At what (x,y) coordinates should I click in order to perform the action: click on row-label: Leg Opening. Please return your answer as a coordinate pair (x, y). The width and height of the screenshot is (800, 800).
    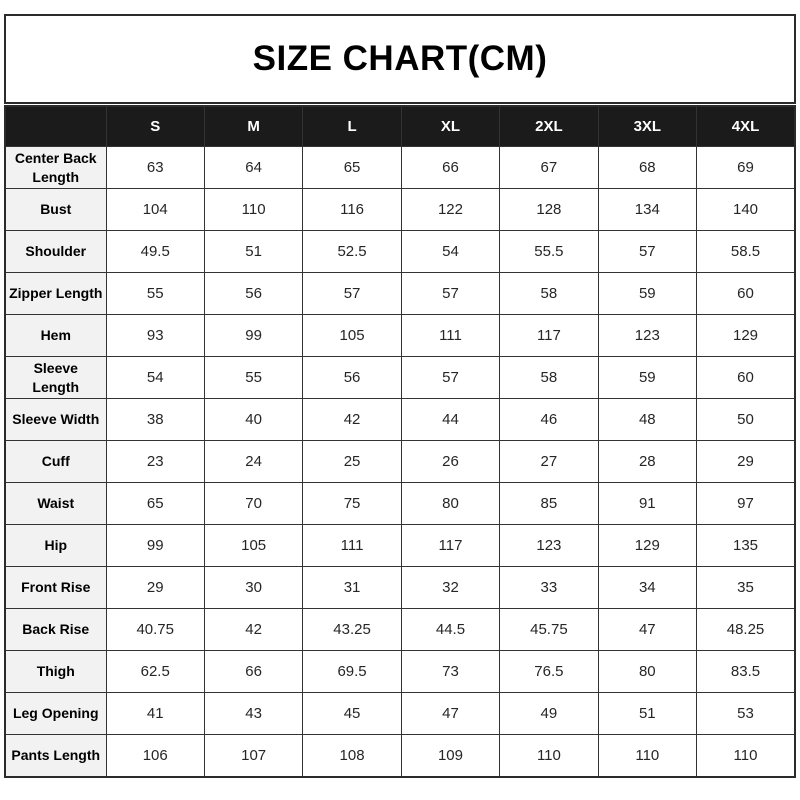
    Looking at the image, I should click on (55, 713).